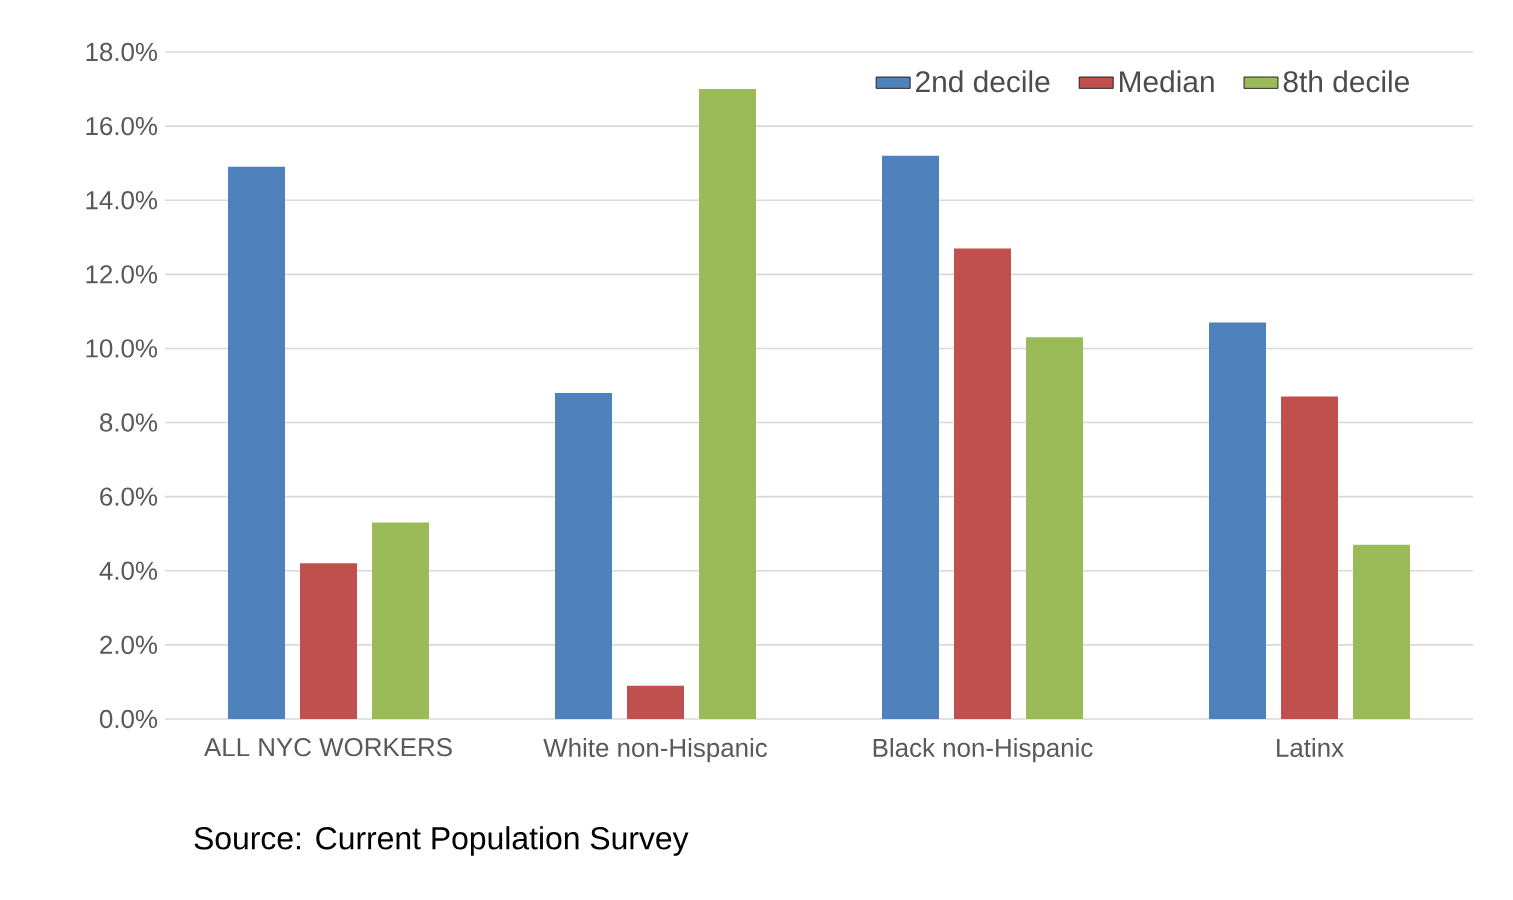 Image resolution: width=1513 pixels, height=900 pixels. What do you see at coordinates (983, 81) in the screenshot?
I see `legend-label: 2nd decile` at bounding box center [983, 81].